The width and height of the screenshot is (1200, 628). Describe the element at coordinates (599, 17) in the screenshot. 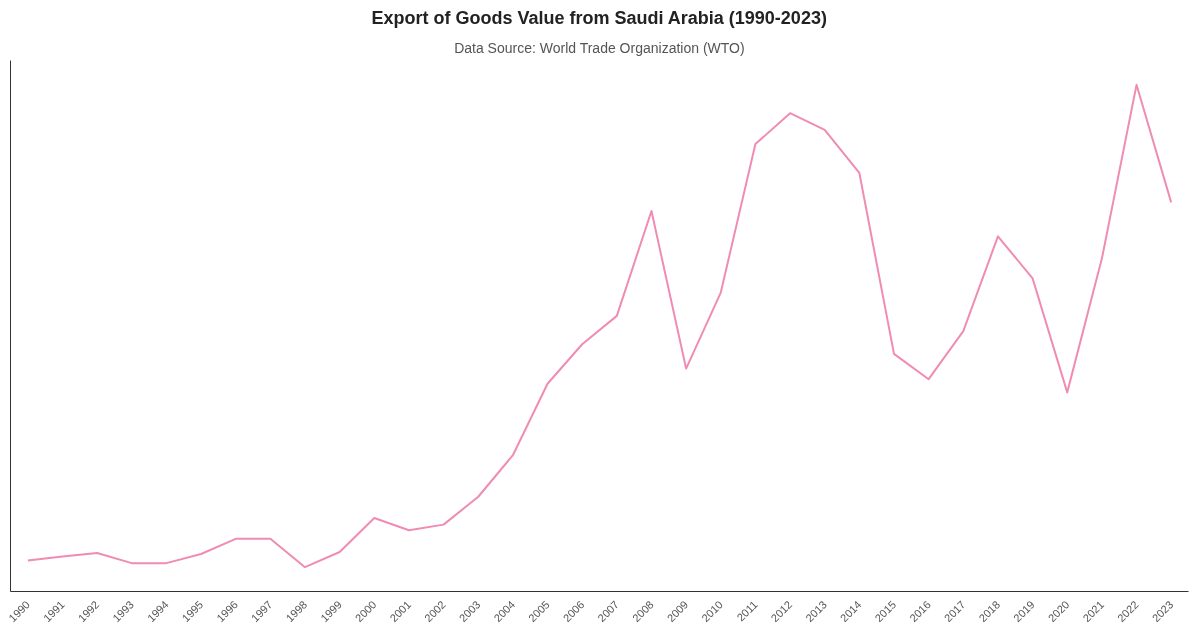

I see `chart-title: Export of Goods Value from Saudi Arabia (1990-2023)` at that location.